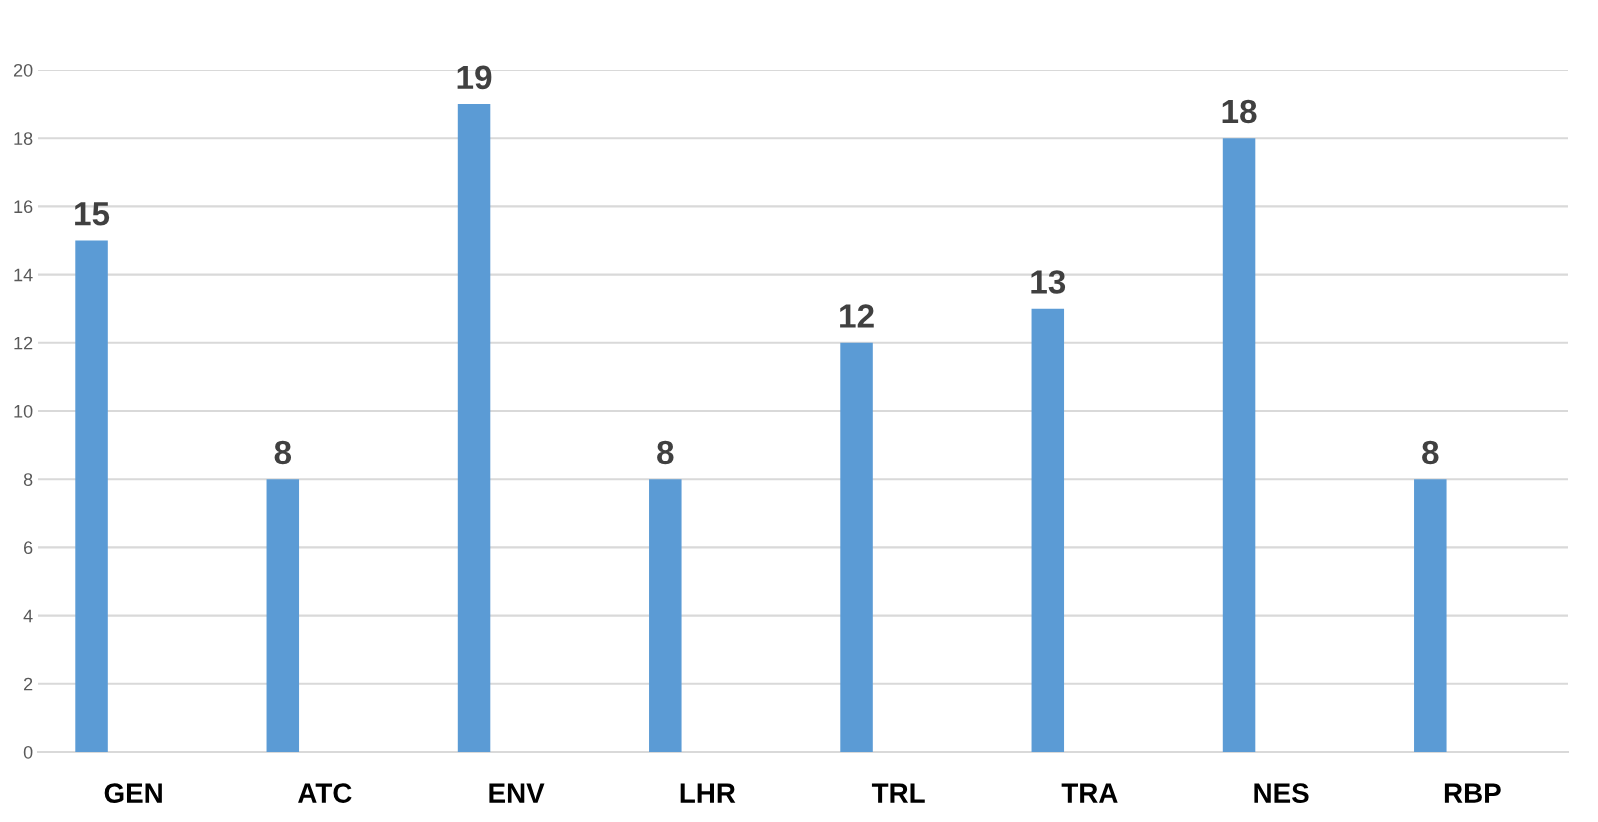 This screenshot has height=822, width=1598. What do you see at coordinates (898, 793) in the screenshot?
I see `x-tick-label: TRL` at bounding box center [898, 793].